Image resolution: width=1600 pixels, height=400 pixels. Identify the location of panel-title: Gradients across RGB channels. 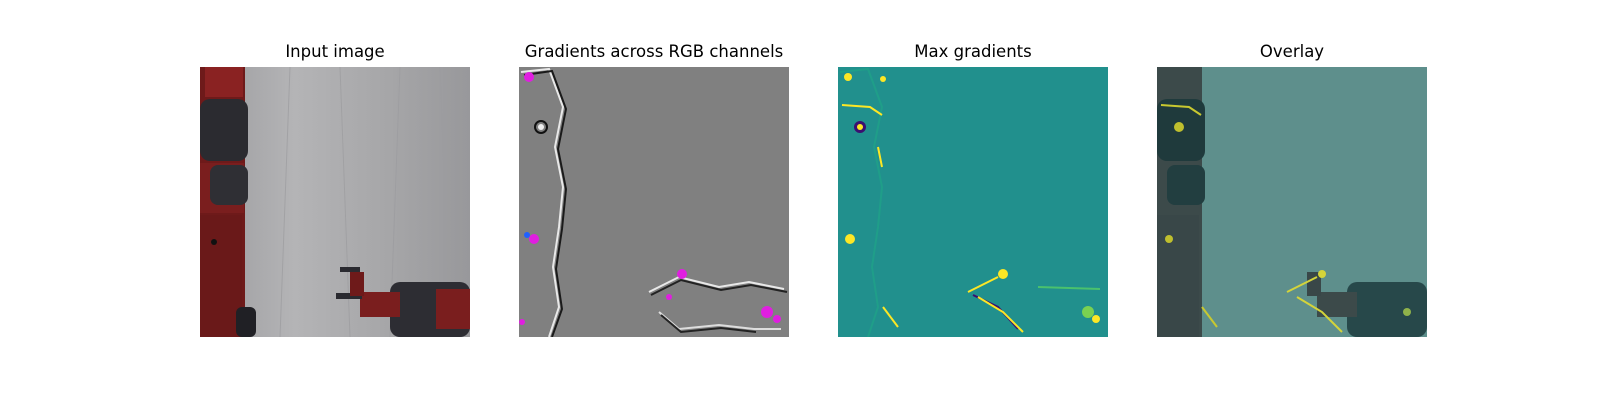
(654, 51).